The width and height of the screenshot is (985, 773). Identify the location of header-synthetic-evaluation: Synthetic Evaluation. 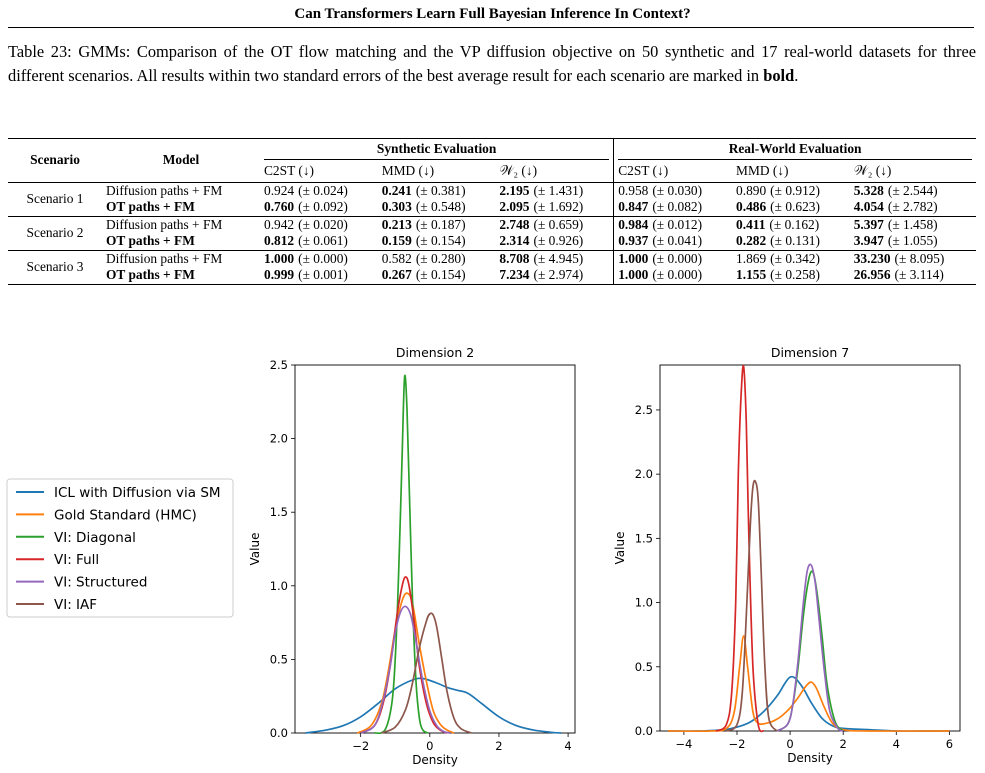
(437, 149).